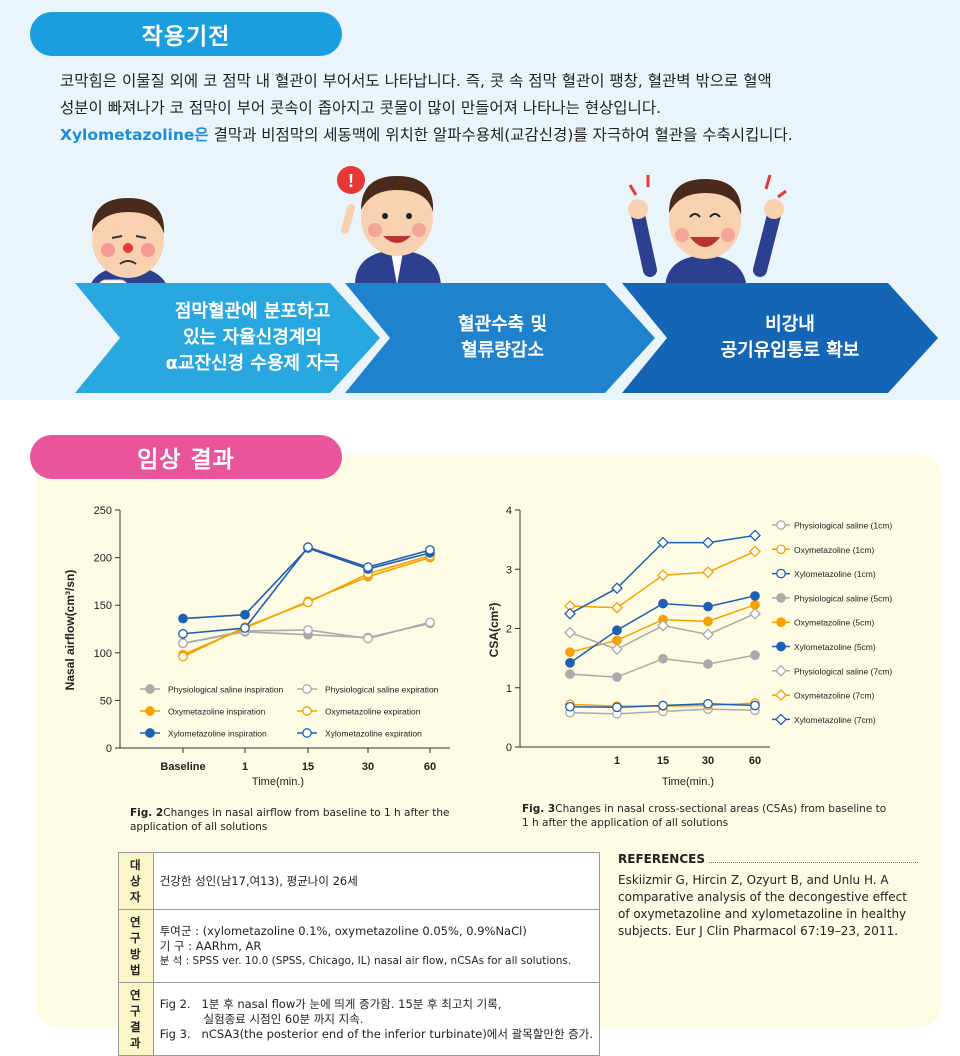 The height and width of the screenshot is (1056, 960). Describe the element at coordinates (245, 767) in the screenshot. I see `x-tick-label: 1` at that location.